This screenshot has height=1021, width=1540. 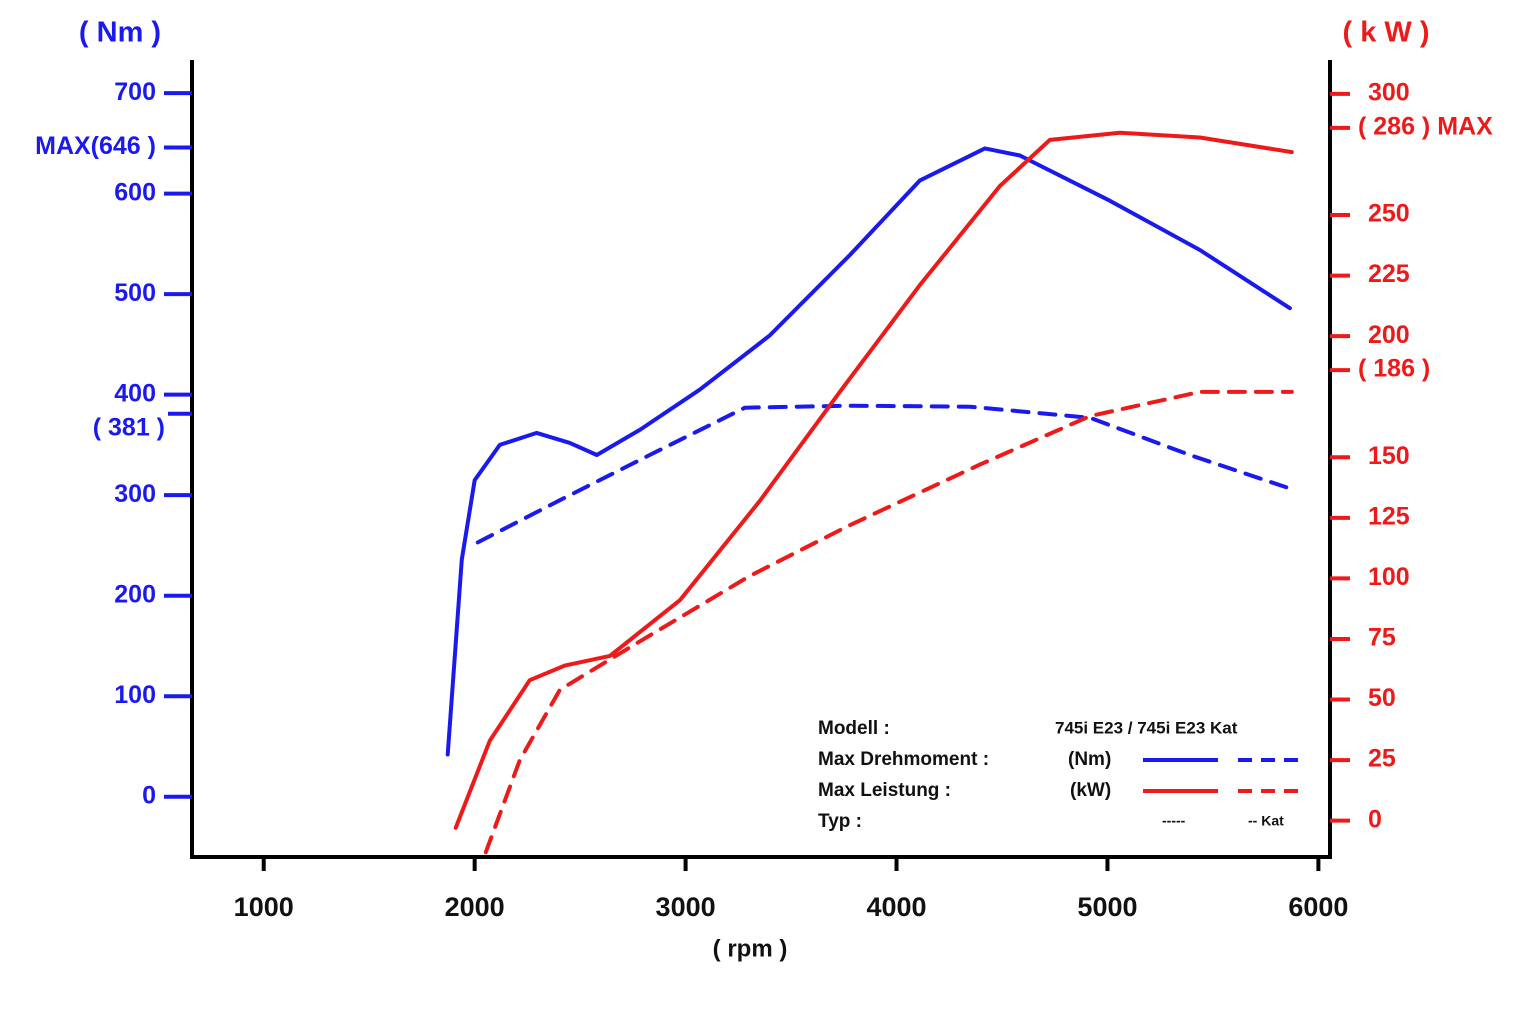 What do you see at coordinates (1389, 516) in the screenshot?
I see `y2-tick-label: 125` at bounding box center [1389, 516].